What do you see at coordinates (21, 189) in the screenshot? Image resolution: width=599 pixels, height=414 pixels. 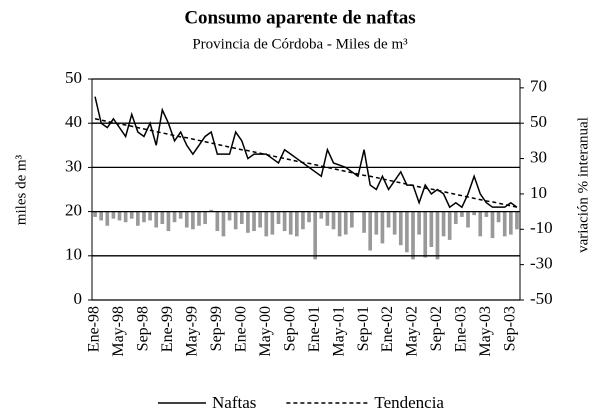 I see `y-axis-label: miles de m³` at bounding box center [21, 189].